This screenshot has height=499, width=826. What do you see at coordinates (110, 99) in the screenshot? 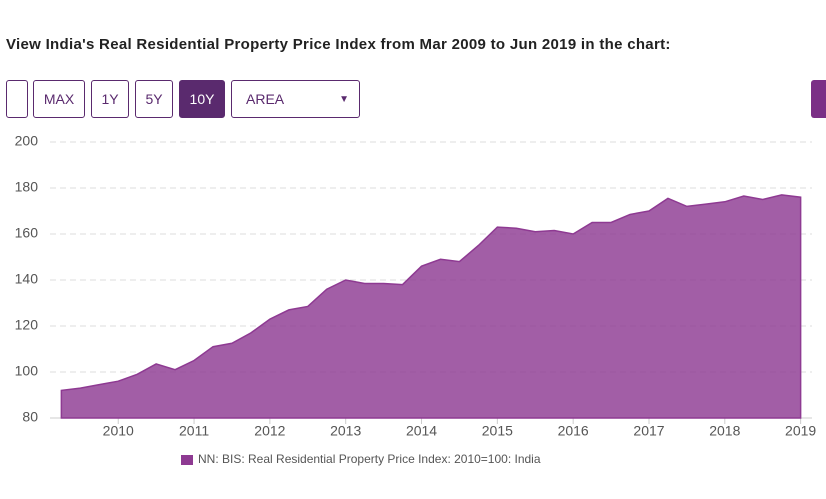
I see `range-button: 1Y` at bounding box center [110, 99].